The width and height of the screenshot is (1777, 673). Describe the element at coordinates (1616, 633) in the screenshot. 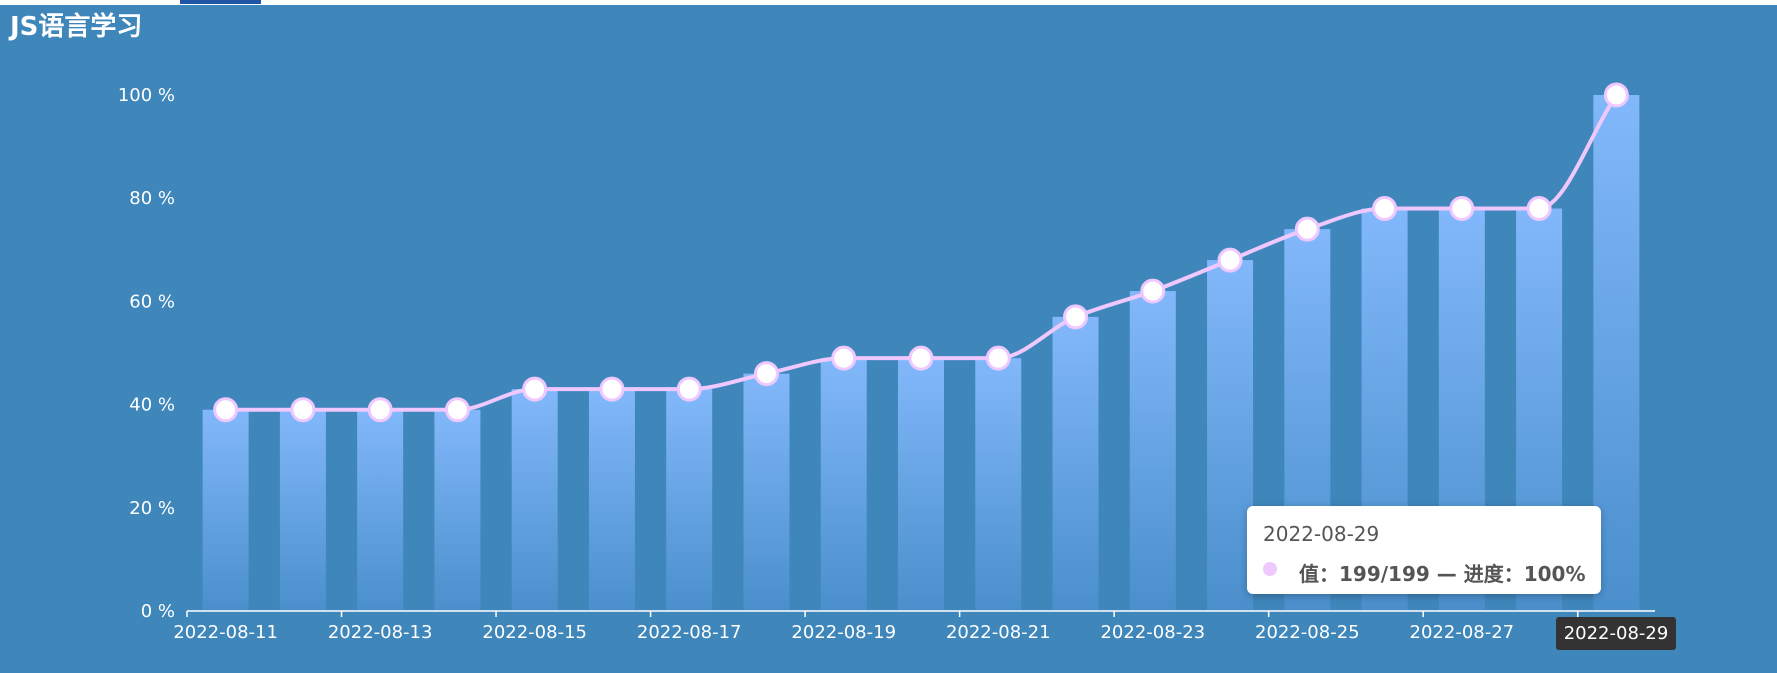

I see `axis-pointer-label: 2022-08-29` at that location.